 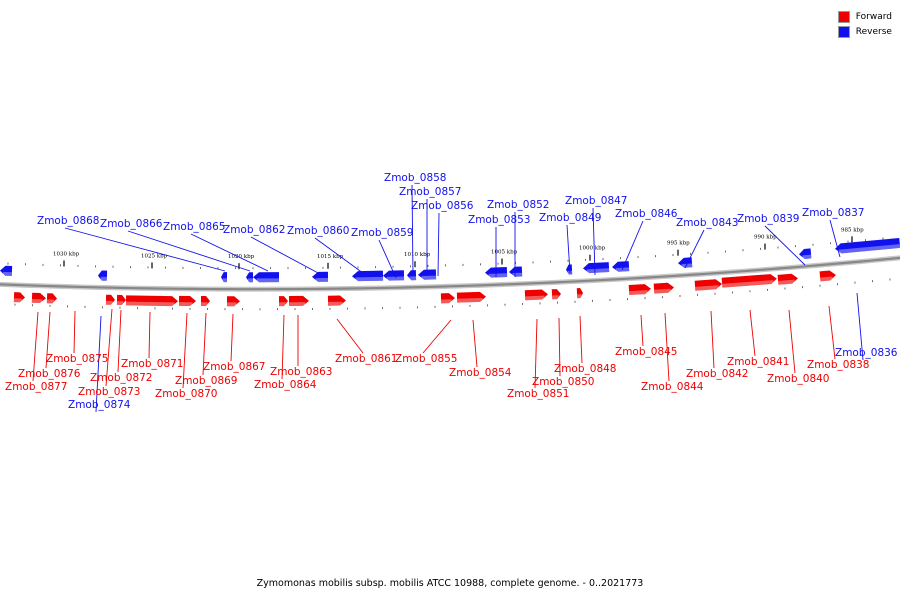 I want to click on gene-label: Zmob_0868, so click(x=68, y=221).